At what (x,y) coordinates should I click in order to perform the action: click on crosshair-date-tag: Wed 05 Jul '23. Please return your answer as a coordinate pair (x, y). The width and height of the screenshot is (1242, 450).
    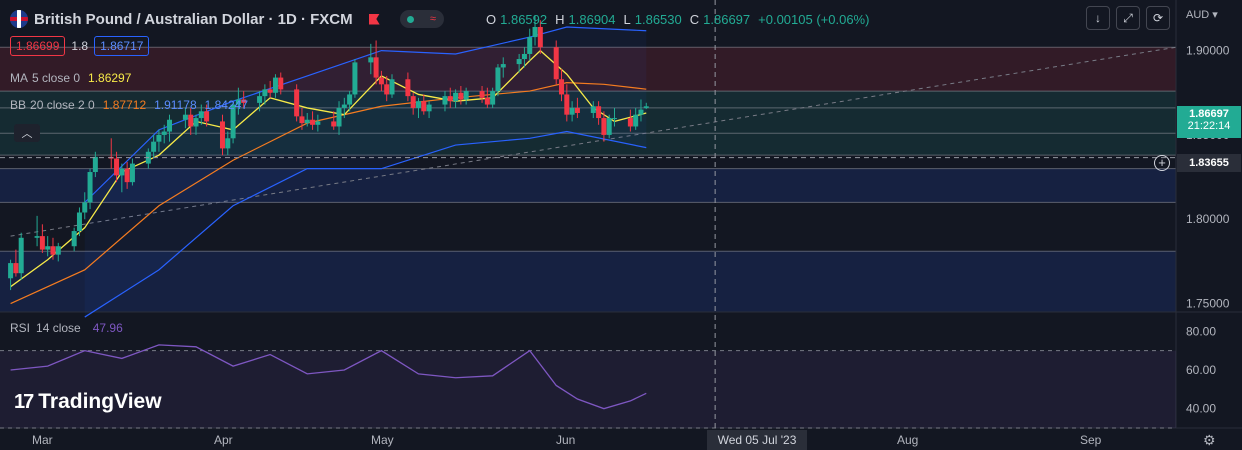
    Looking at the image, I should click on (757, 440).